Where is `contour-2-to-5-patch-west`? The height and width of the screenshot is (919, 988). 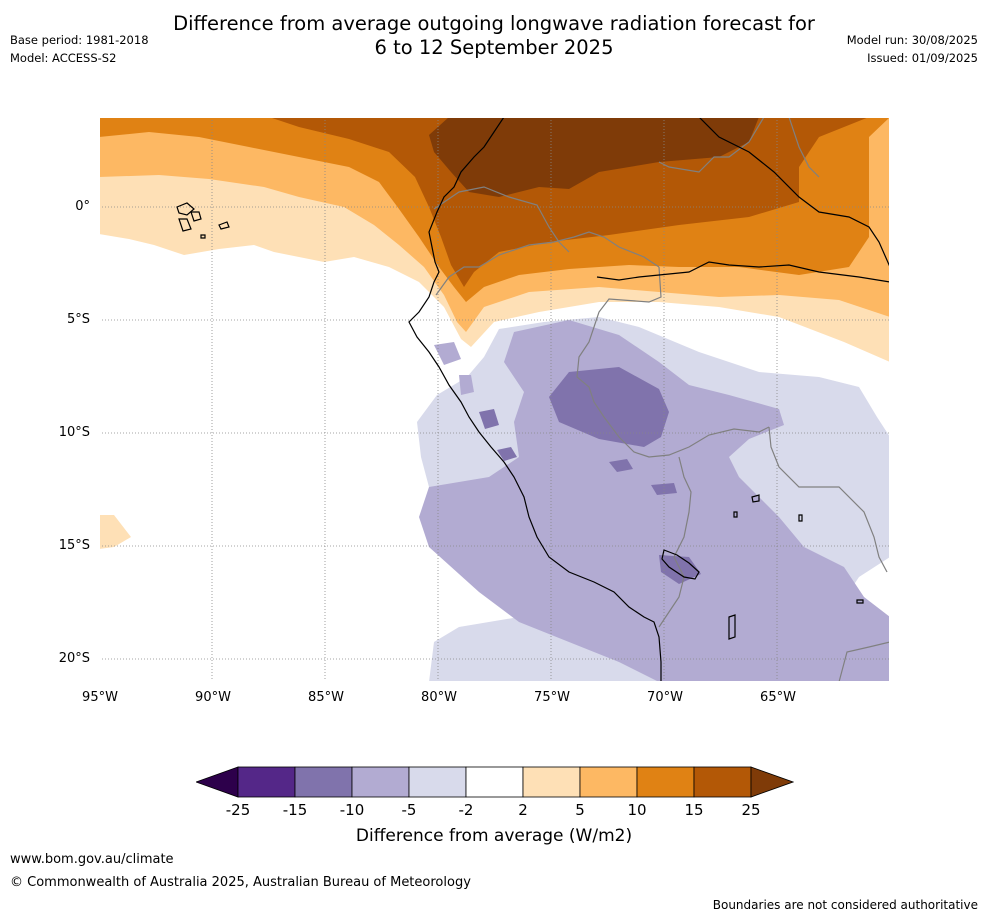
contour-2-to-5-patch-west is located at coordinates (115, 532).